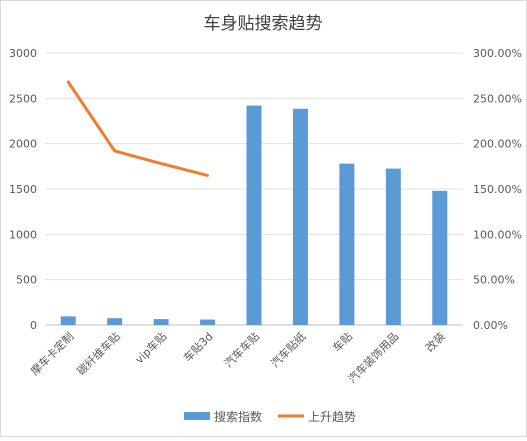 Image resolution: width=527 pixels, height=441 pixels. I want to click on y-right-tick-label: 300.00%, so click(497, 53).